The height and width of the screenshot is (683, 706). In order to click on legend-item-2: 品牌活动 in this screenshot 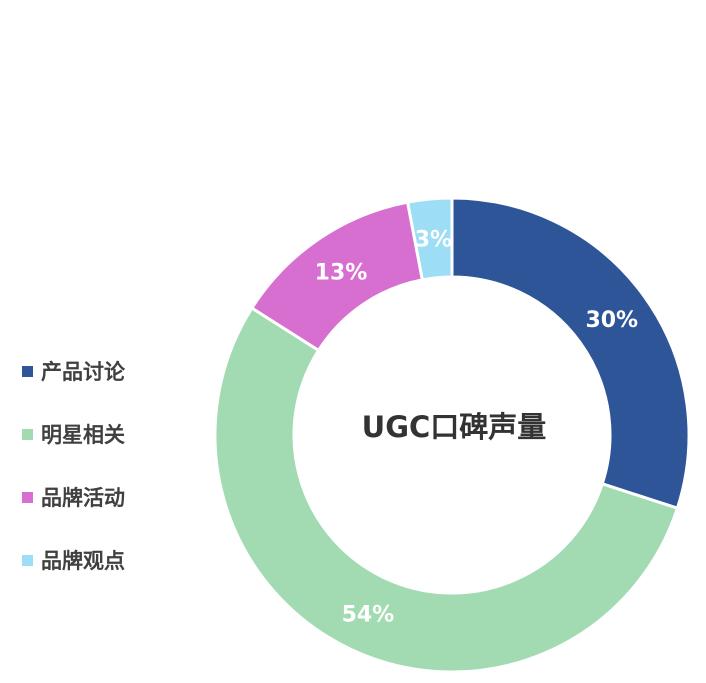, I will do `click(73, 497)`.